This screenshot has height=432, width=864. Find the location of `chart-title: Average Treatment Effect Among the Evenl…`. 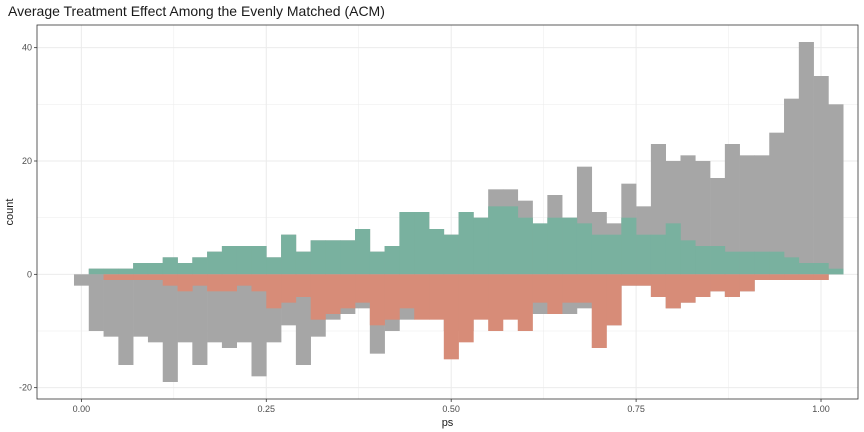

chart-title: Average Treatment Effect Among the Evenl… is located at coordinates (196, 11).